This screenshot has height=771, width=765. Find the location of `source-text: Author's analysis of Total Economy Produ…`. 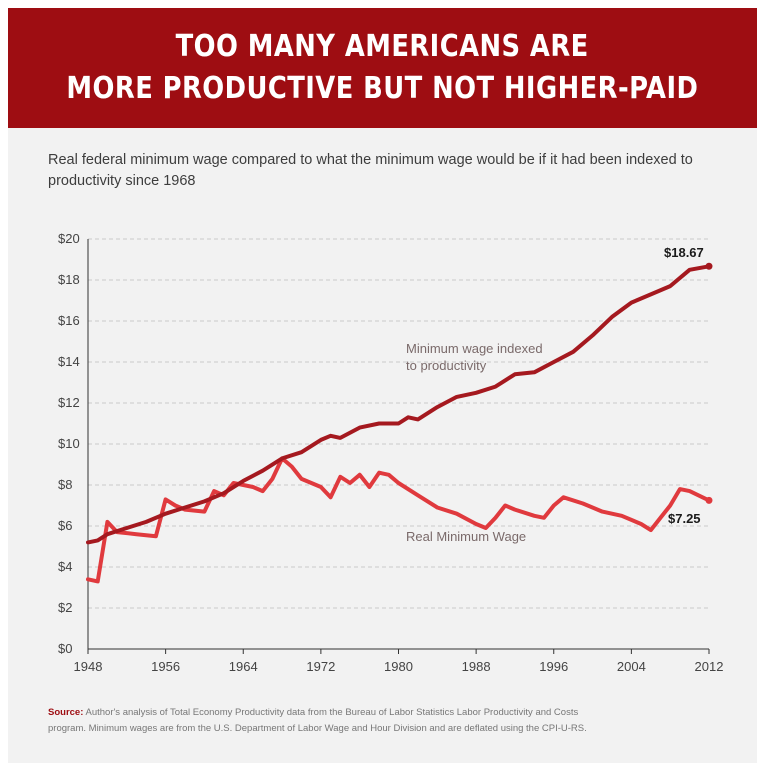

source-text: Author's analysis of Total Economy Produ… is located at coordinates (317, 720).